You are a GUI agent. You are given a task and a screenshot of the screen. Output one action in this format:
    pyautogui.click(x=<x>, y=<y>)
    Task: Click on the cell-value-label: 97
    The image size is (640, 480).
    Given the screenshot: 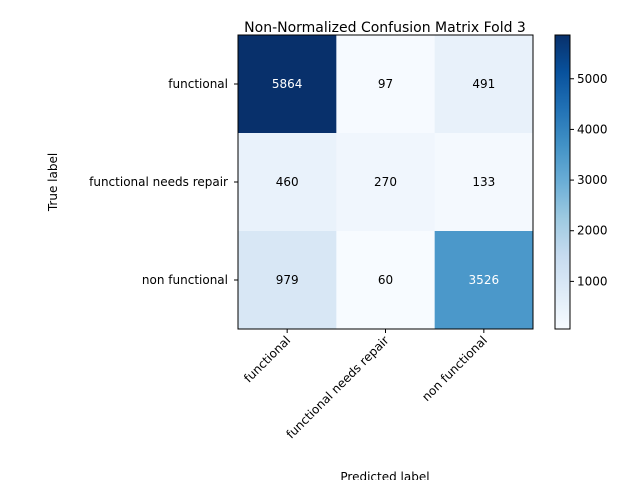 What is the action you would take?
    pyautogui.click(x=385, y=84)
    